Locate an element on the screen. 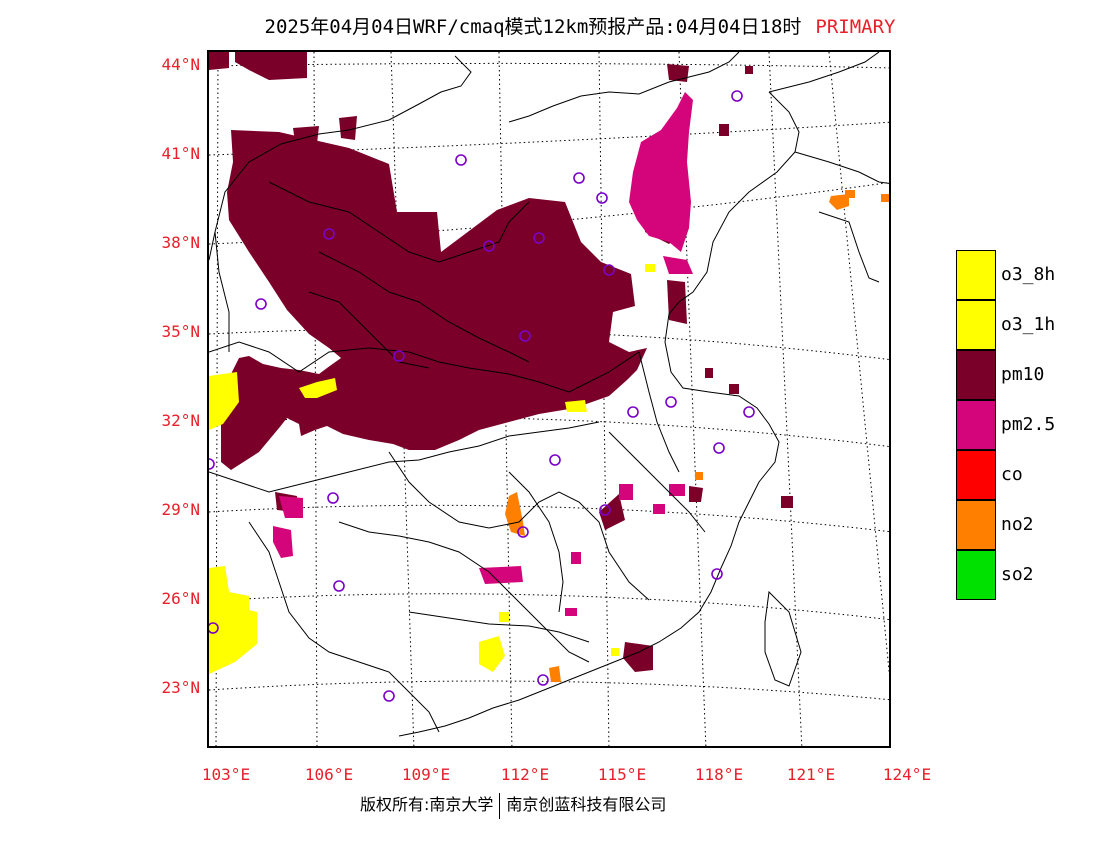 This screenshot has height=850, width=1100. lon-label-118: 118°E is located at coordinates (719, 774).